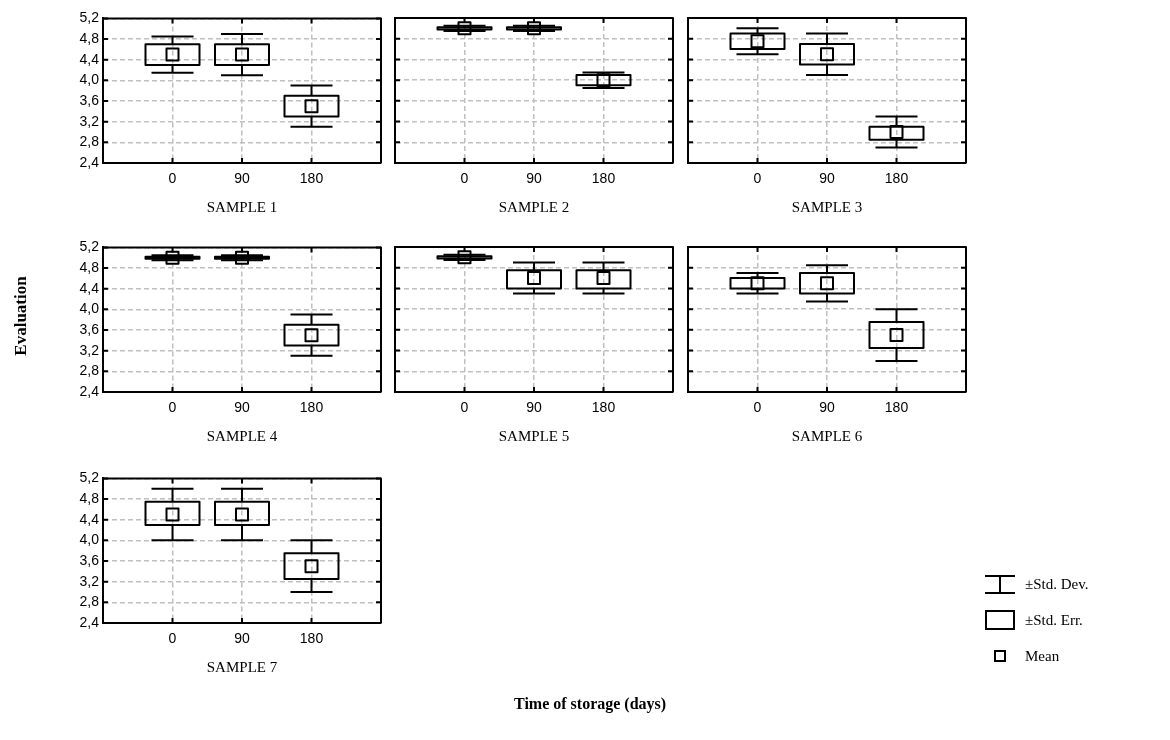 The height and width of the screenshot is (740, 1170). What do you see at coordinates (1054, 620) in the screenshot?
I see `text: ±Std. Err.` at bounding box center [1054, 620].